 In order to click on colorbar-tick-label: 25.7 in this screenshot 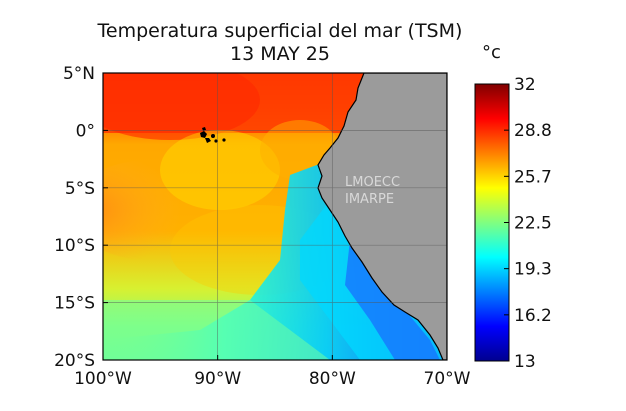, I will do `click(533, 177)`.